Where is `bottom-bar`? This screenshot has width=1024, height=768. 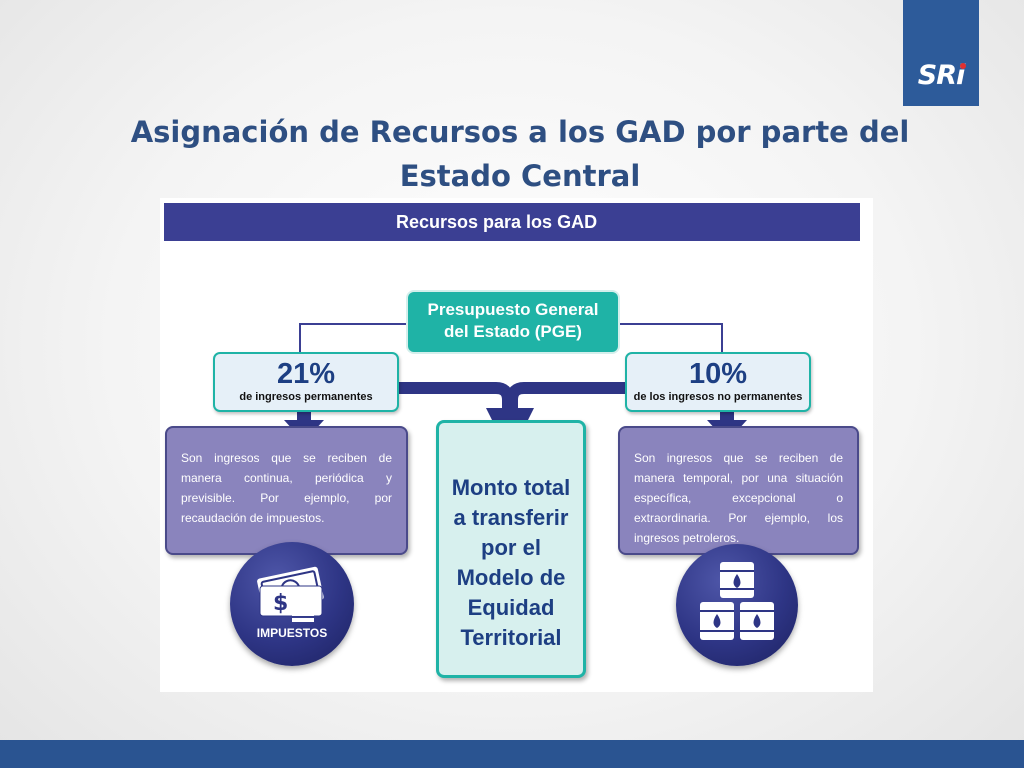 bottom-bar is located at coordinates (512, 754).